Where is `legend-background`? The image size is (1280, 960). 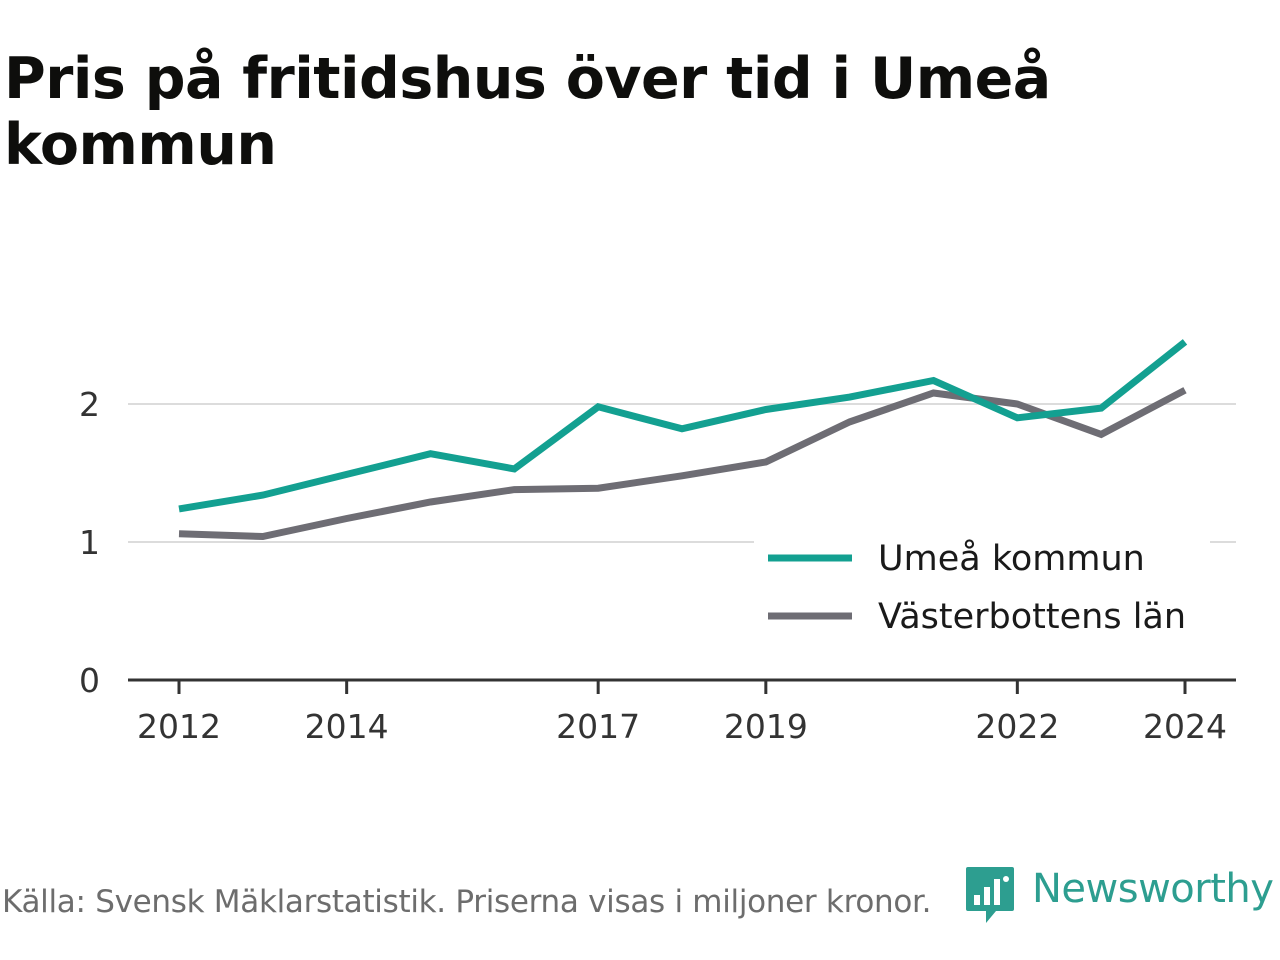
legend-background is located at coordinates (982, 589).